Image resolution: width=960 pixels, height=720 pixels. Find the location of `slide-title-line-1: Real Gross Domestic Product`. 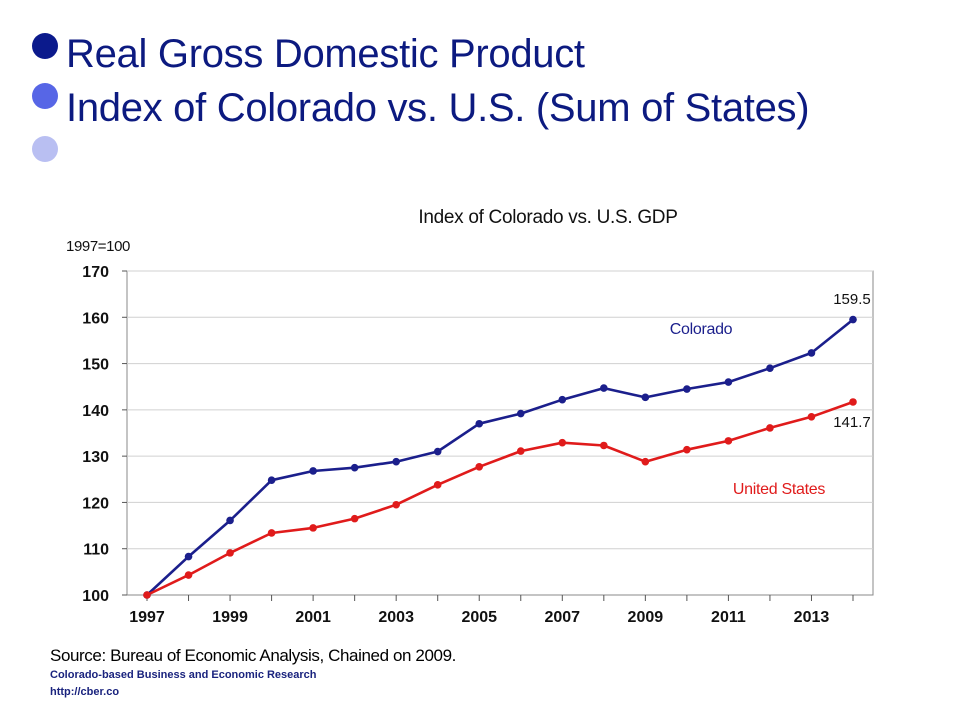

slide-title-line-1: Real Gross Domestic Product is located at coordinates (325, 54).